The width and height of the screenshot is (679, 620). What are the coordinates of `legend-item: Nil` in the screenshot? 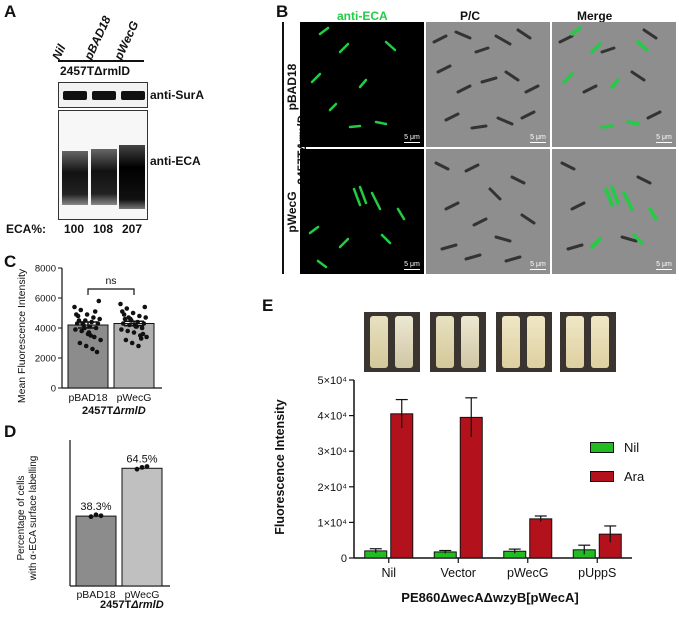 It's located at (617, 447).